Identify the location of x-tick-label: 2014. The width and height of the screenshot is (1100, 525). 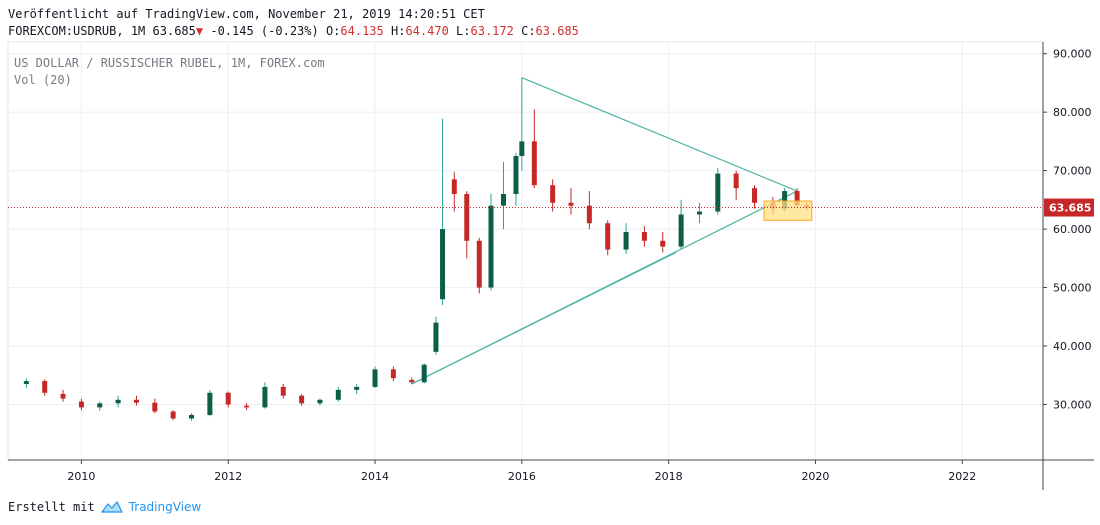
(375, 476).